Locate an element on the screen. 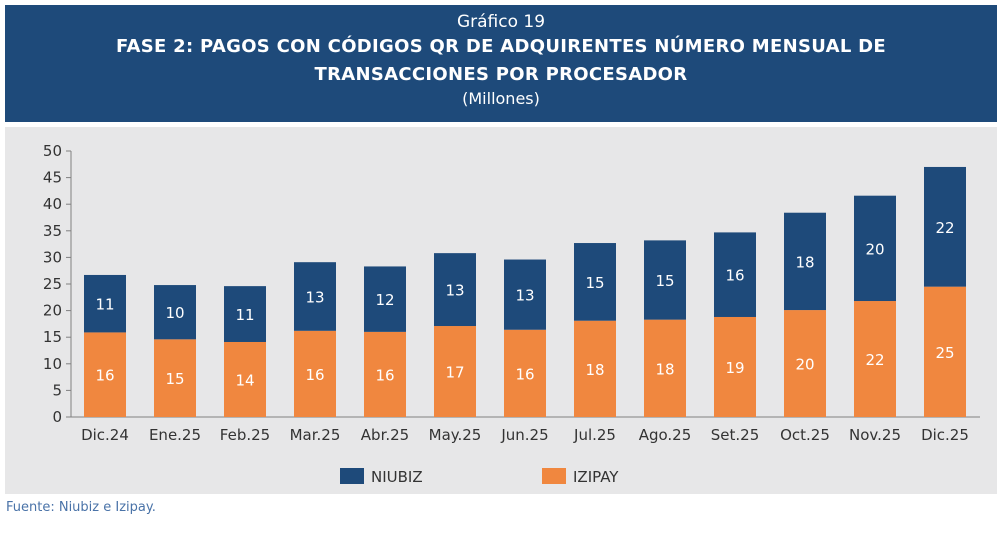 The height and width of the screenshot is (536, 1001). y-tick-label: 20 is located at coordinates (52, 311).